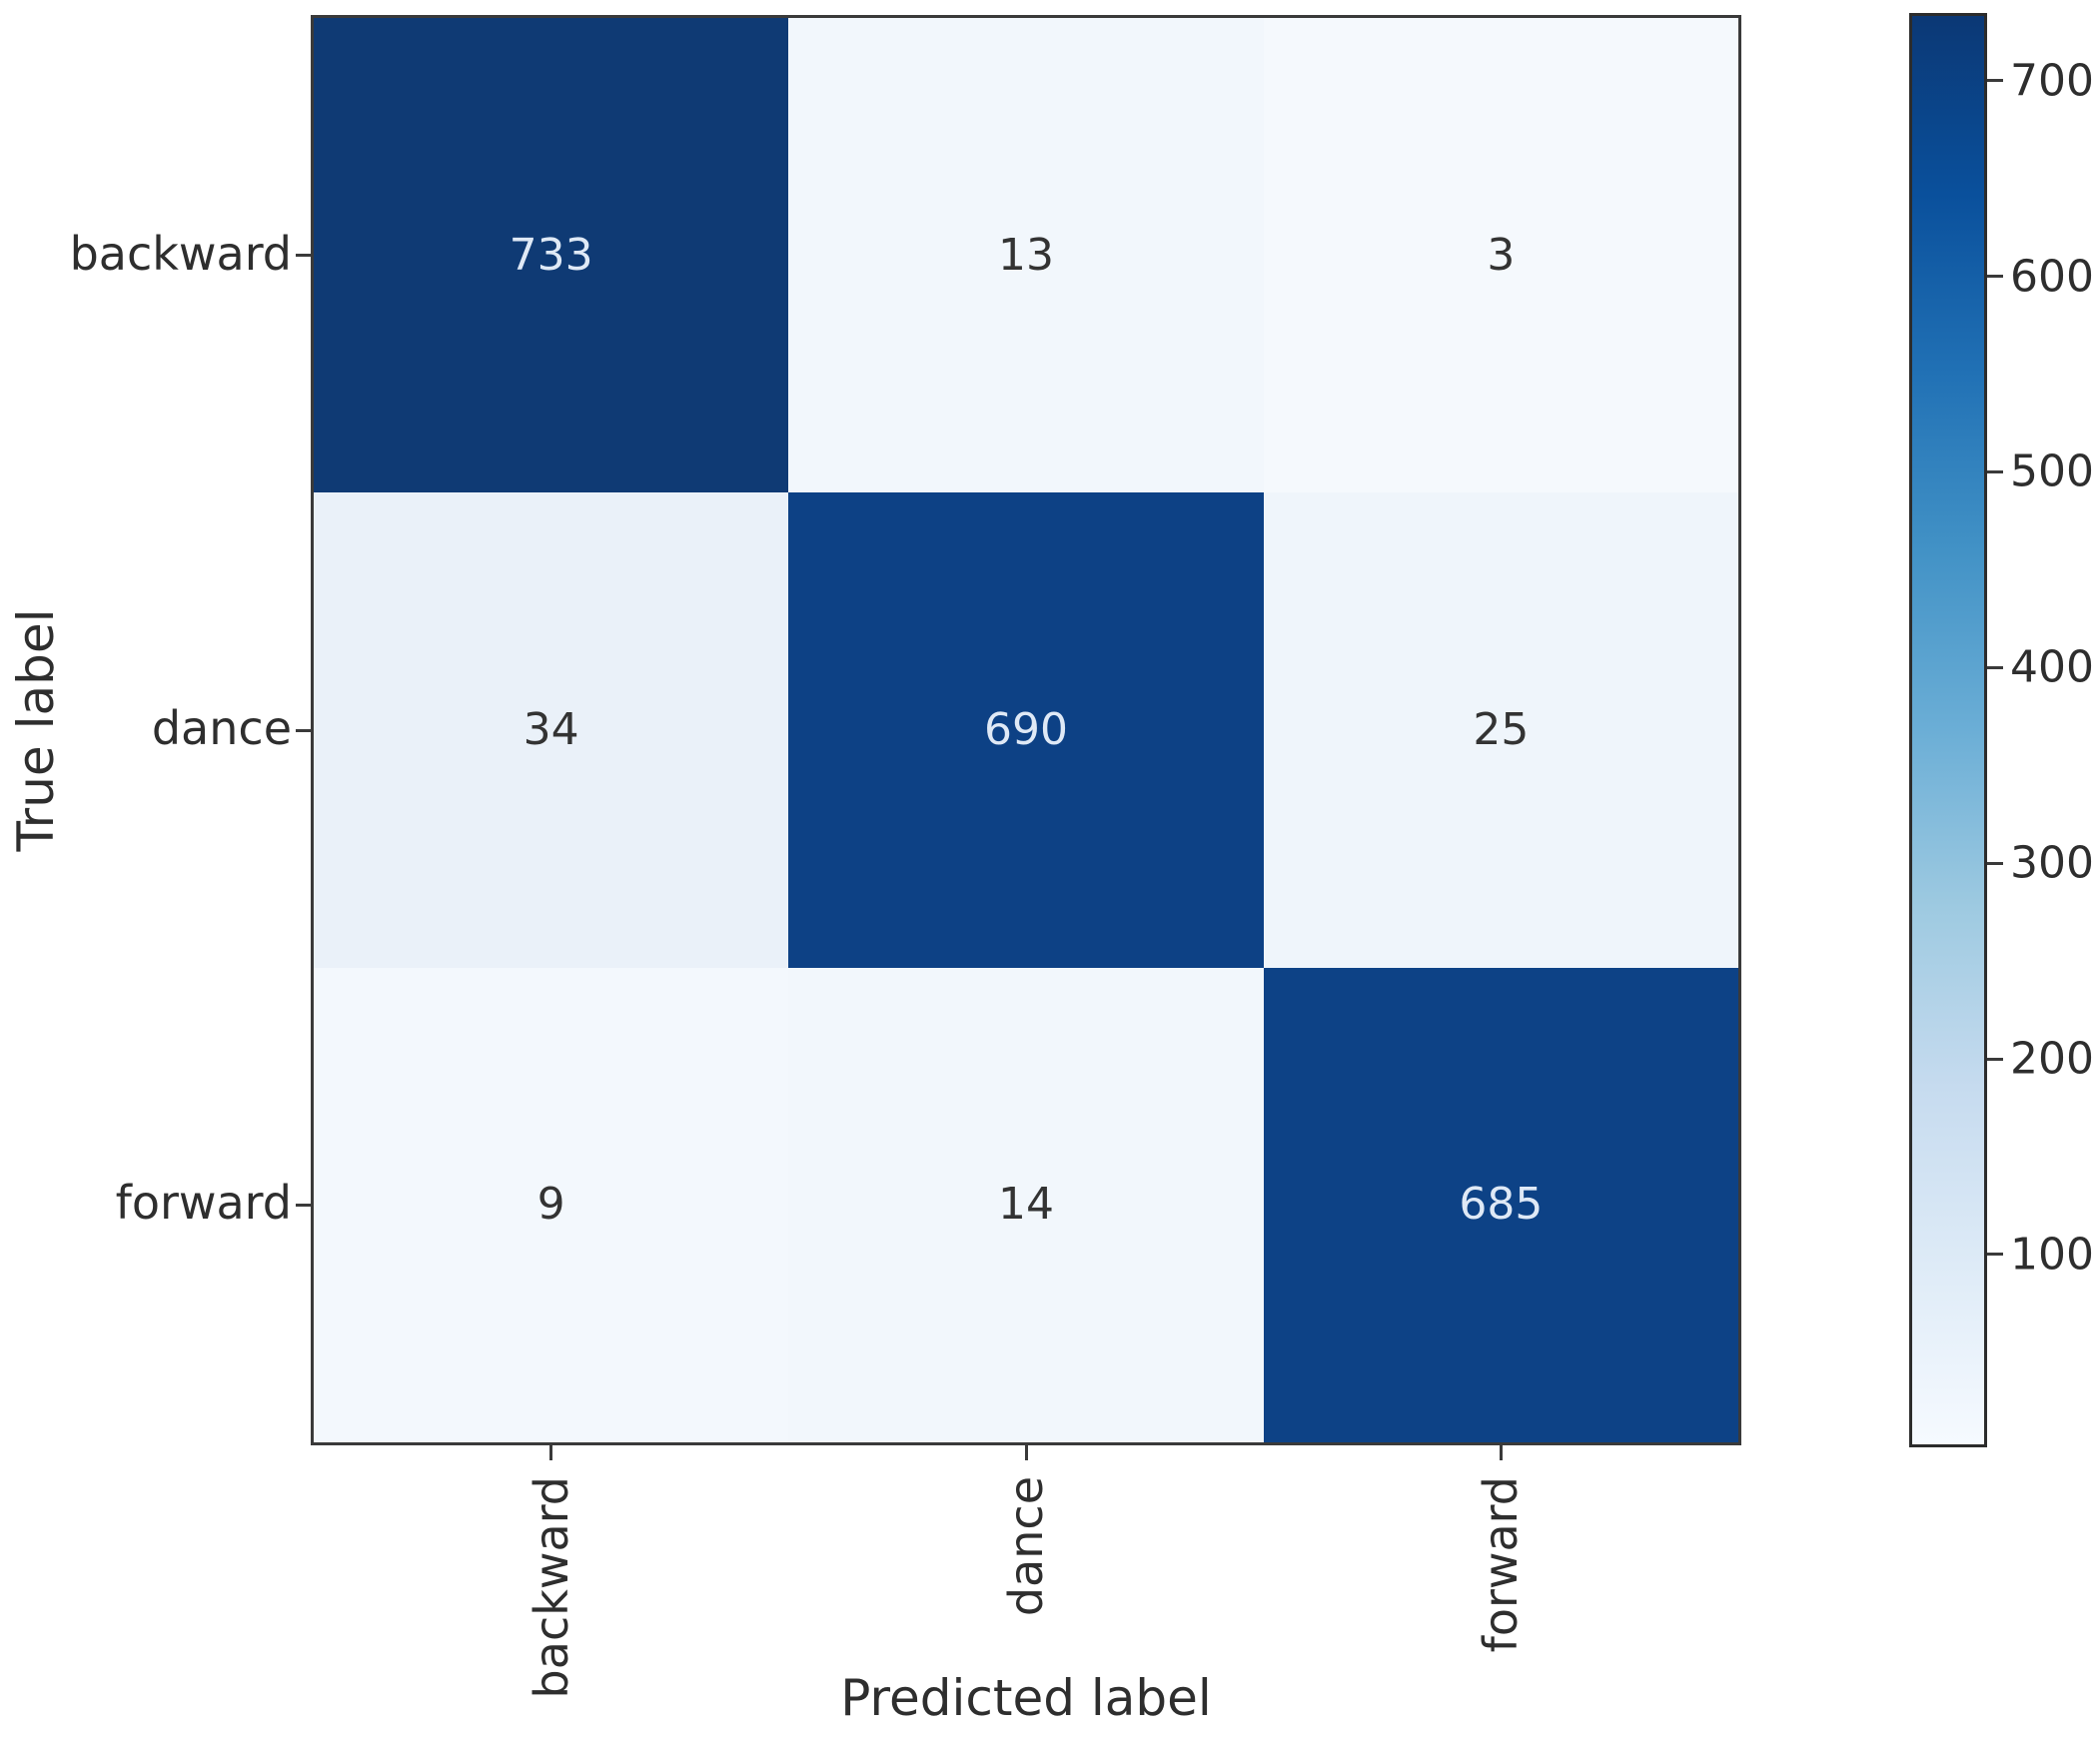 This screenshot has width=2100, height=1751. I want to click on colorbar-tick-label-700: 700, so click(2052, 81).